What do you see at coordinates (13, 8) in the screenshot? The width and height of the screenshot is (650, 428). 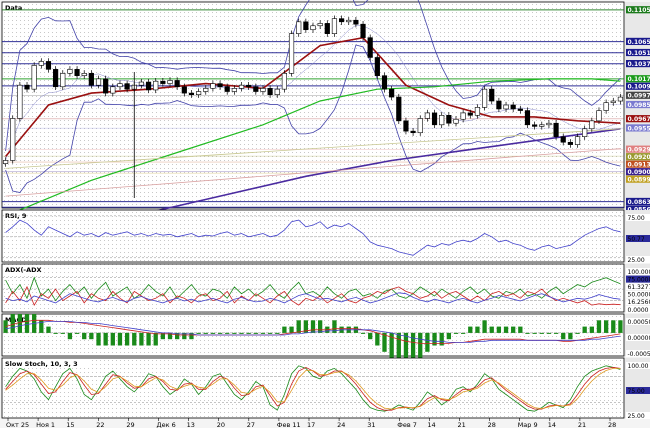 I see `panel-title: Data` at bounding box center [13, 8].